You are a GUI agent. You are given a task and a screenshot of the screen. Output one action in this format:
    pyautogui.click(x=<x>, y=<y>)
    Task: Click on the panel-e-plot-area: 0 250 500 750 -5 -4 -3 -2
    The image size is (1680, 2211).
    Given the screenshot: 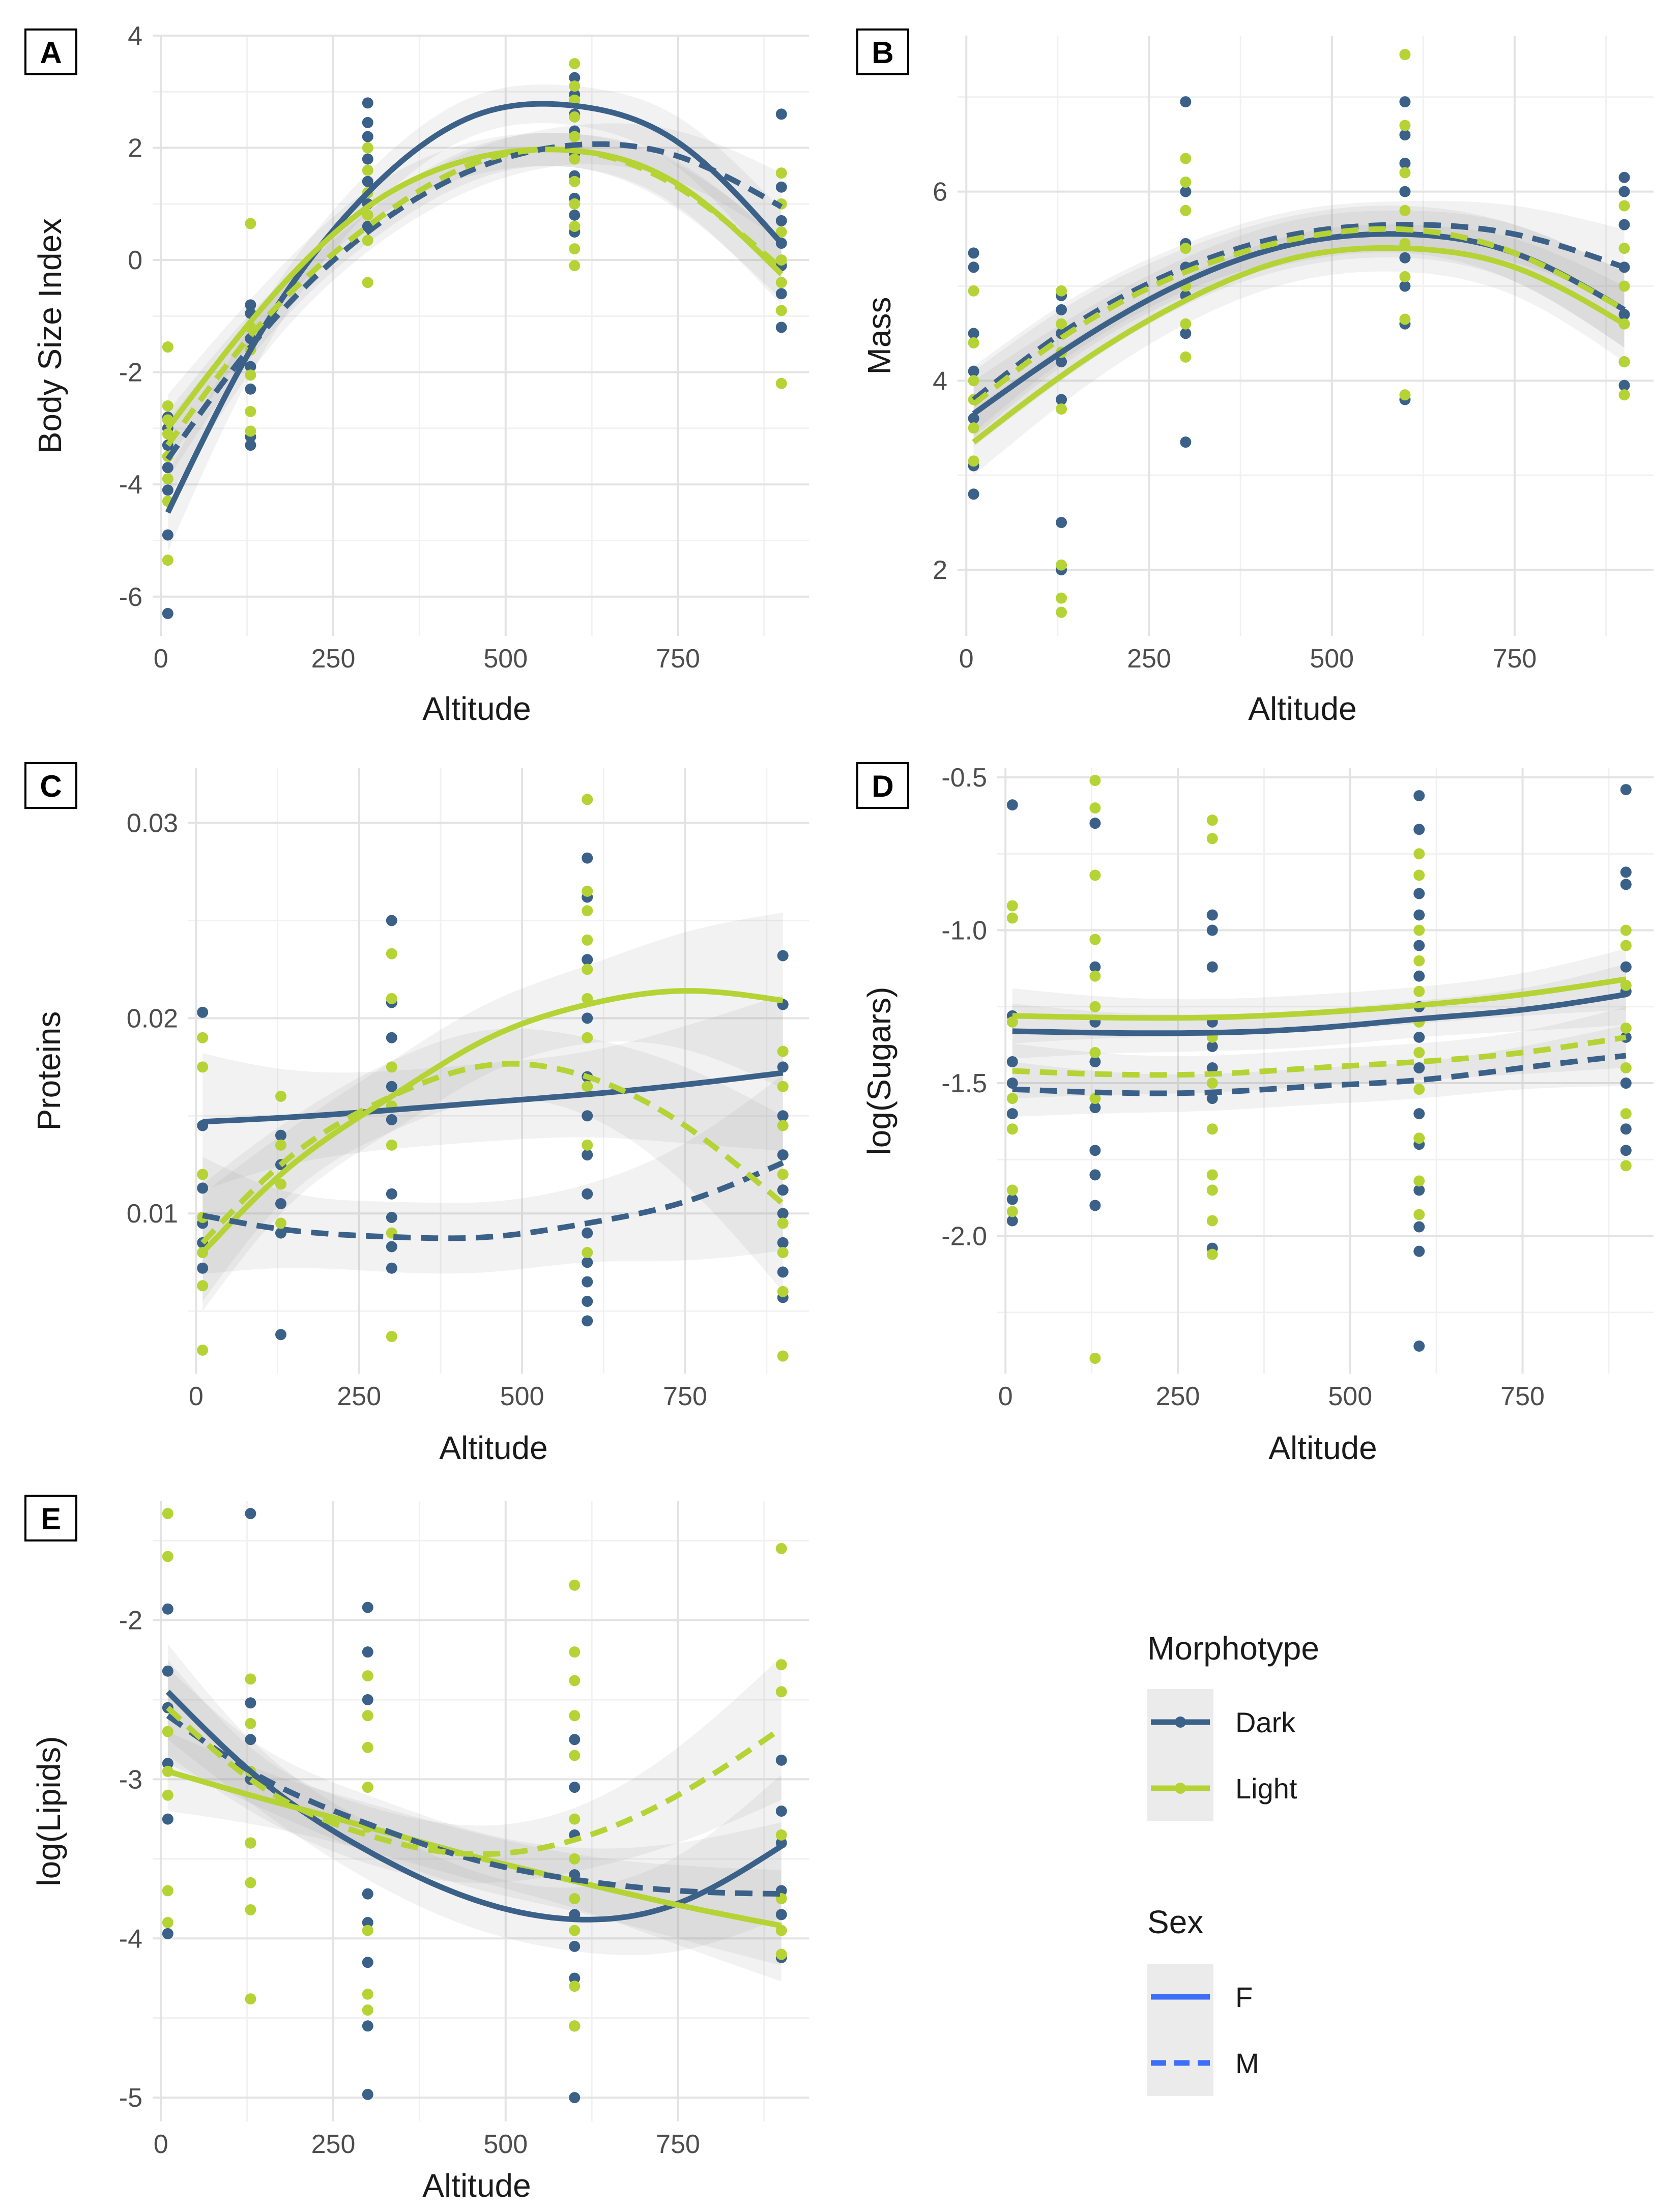 What is the action you would take?
    pyautogui.click(x=464, y=1830)
    